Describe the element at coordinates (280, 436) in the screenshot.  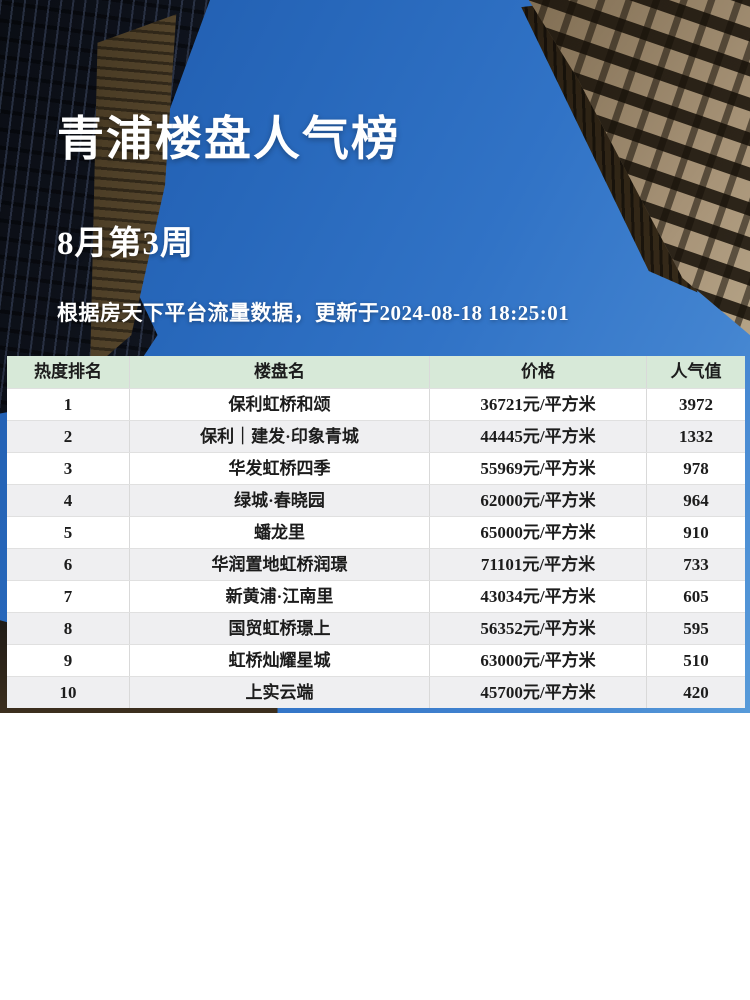
I see `cell-name: 保利｜建发·印象青城` at that location.